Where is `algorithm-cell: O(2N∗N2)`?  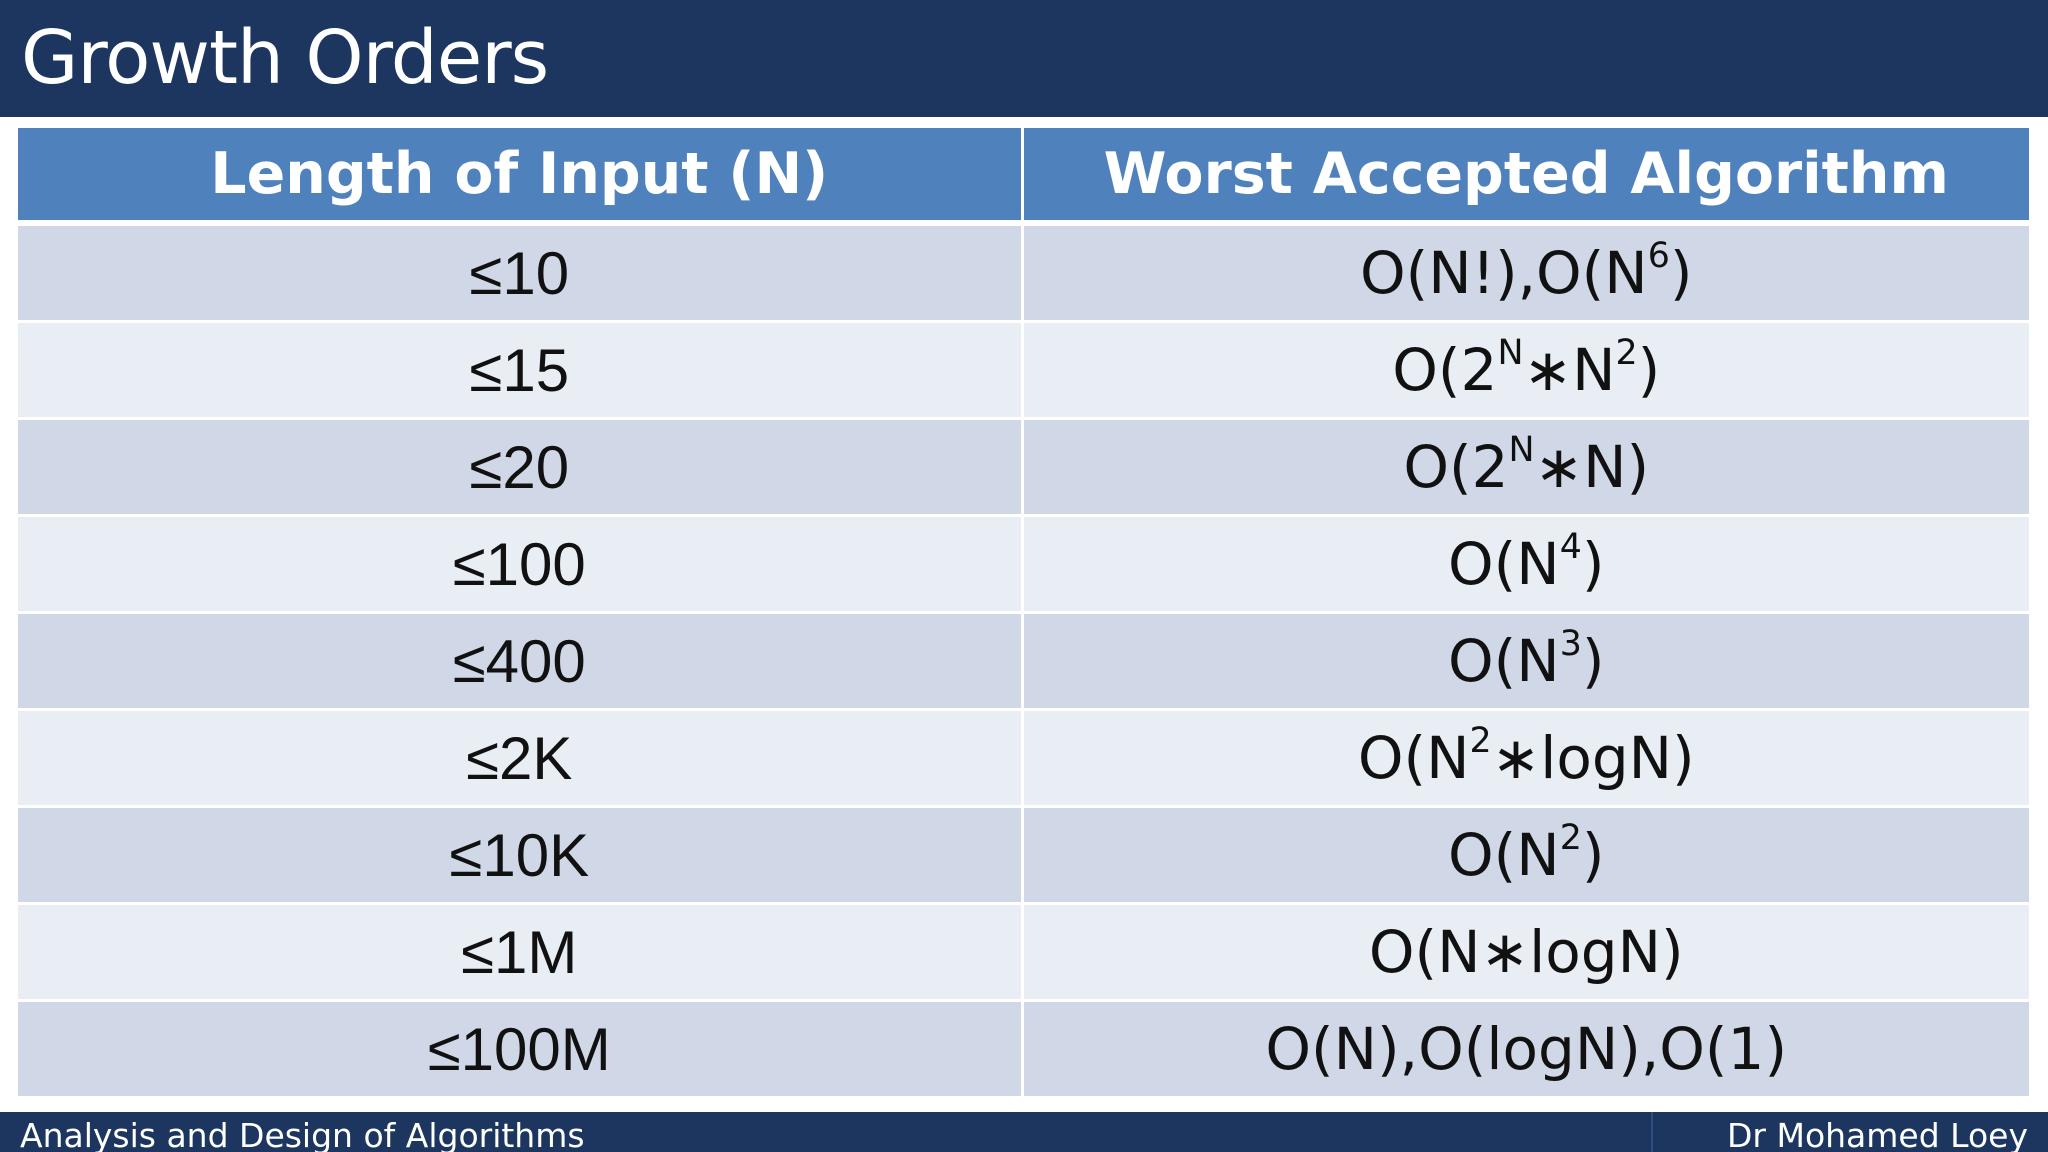
algorithm-cell: O(2N∗N2) is located at coordinates (1524, 369).